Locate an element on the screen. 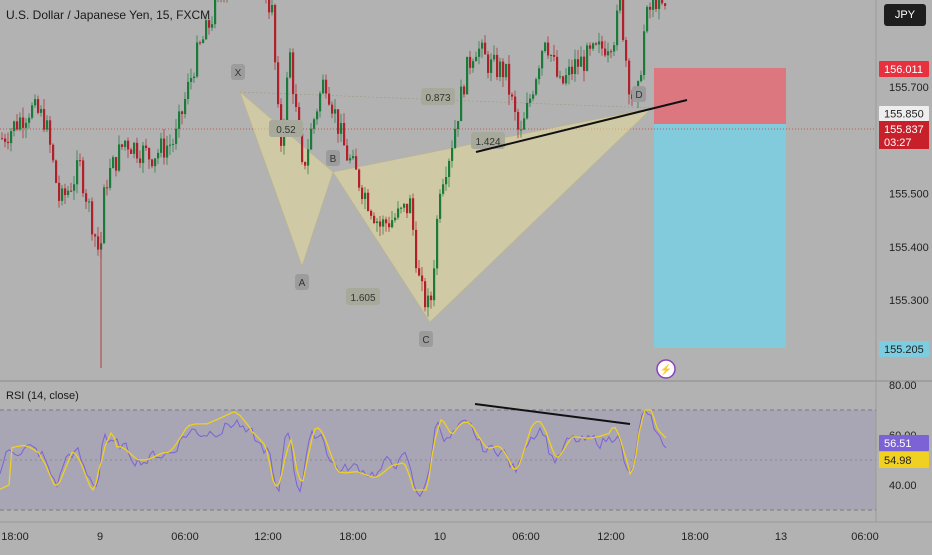 The width and height of the screenshot is (932, 555). pattern-point-c-tag is located at coordinates (426, 339).